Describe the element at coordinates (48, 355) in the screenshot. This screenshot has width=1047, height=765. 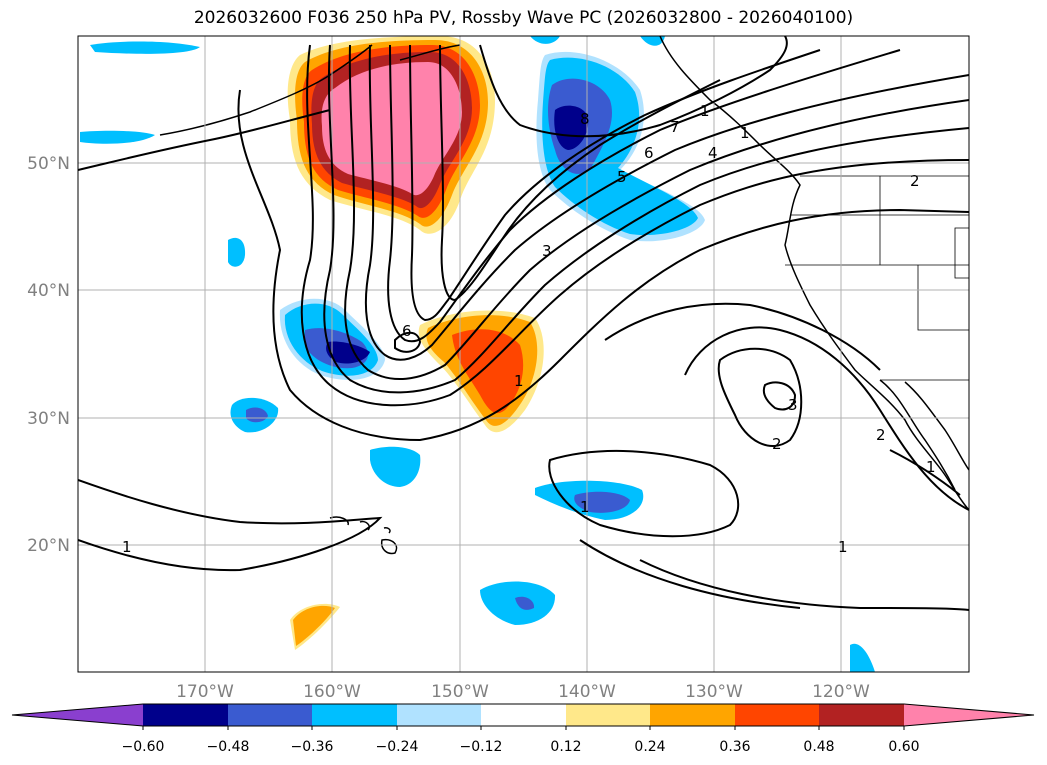
I see `latitude-labels: 50°N 40°N 30°N 20°N` at that location.